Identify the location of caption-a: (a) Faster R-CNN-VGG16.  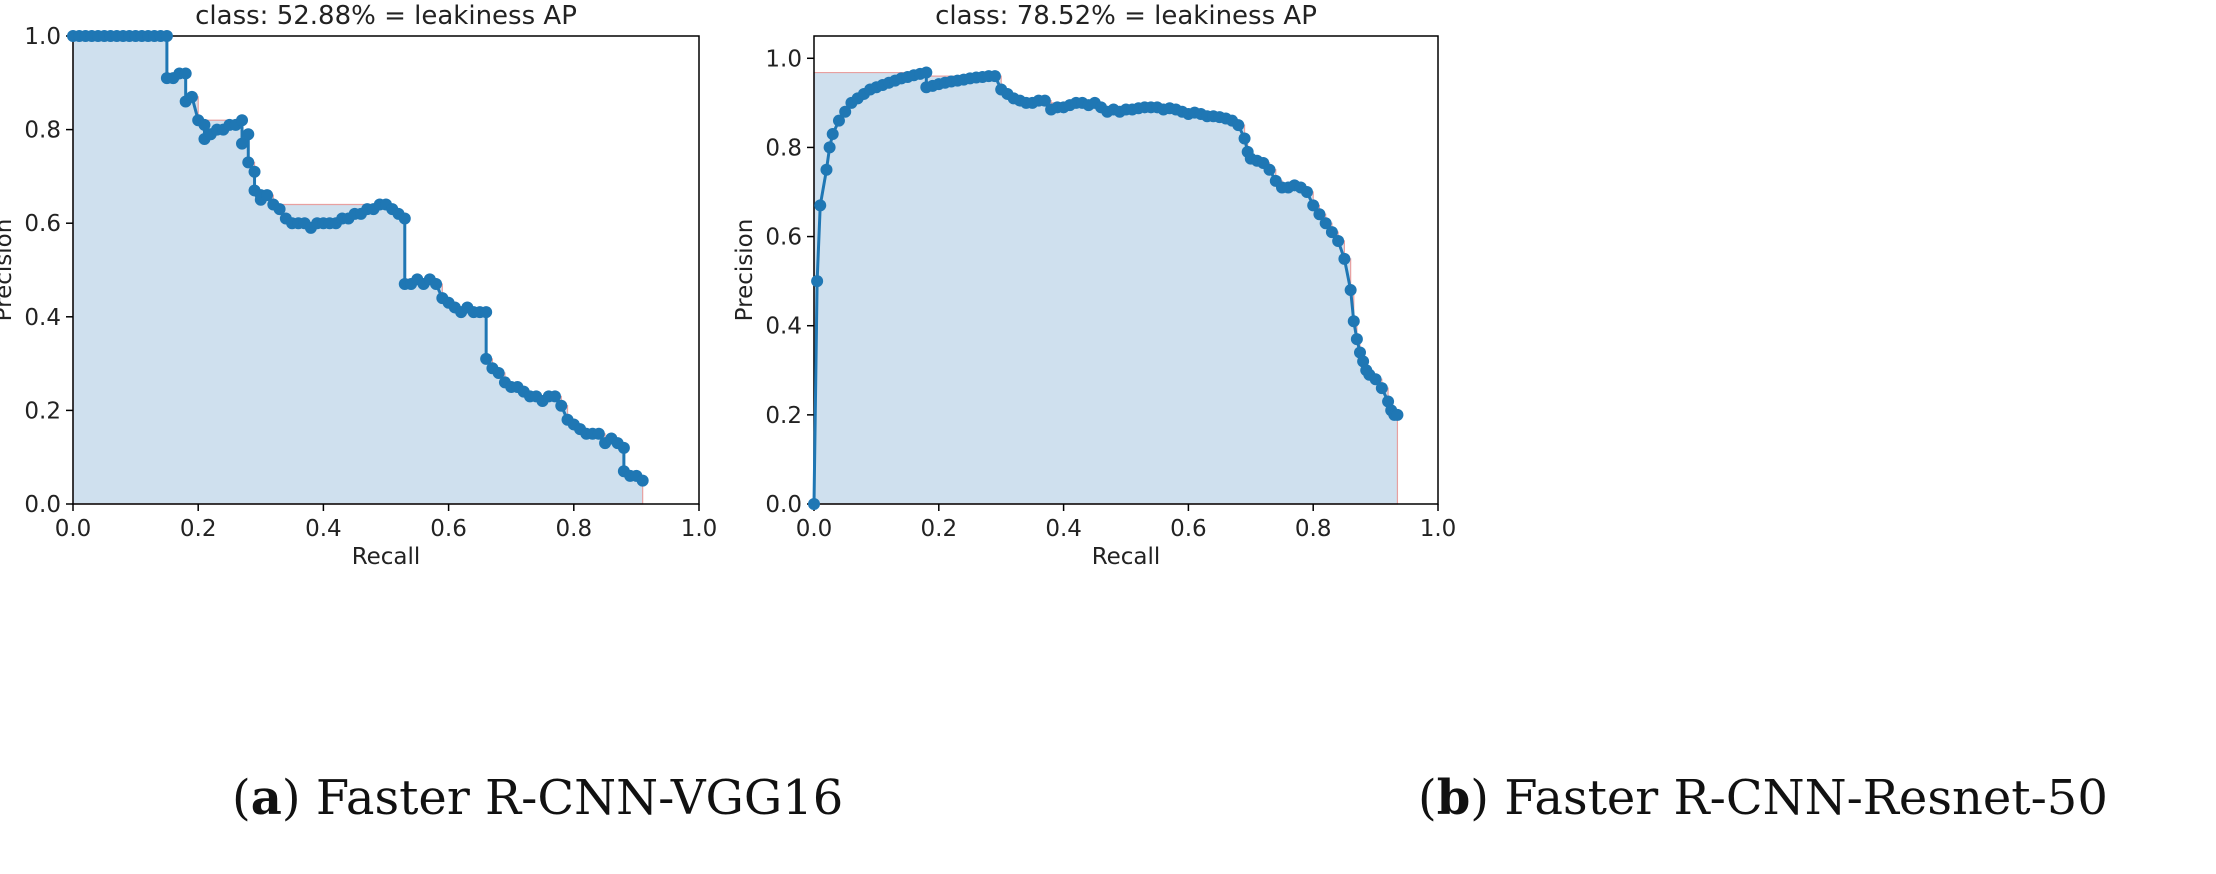
(537, 798).